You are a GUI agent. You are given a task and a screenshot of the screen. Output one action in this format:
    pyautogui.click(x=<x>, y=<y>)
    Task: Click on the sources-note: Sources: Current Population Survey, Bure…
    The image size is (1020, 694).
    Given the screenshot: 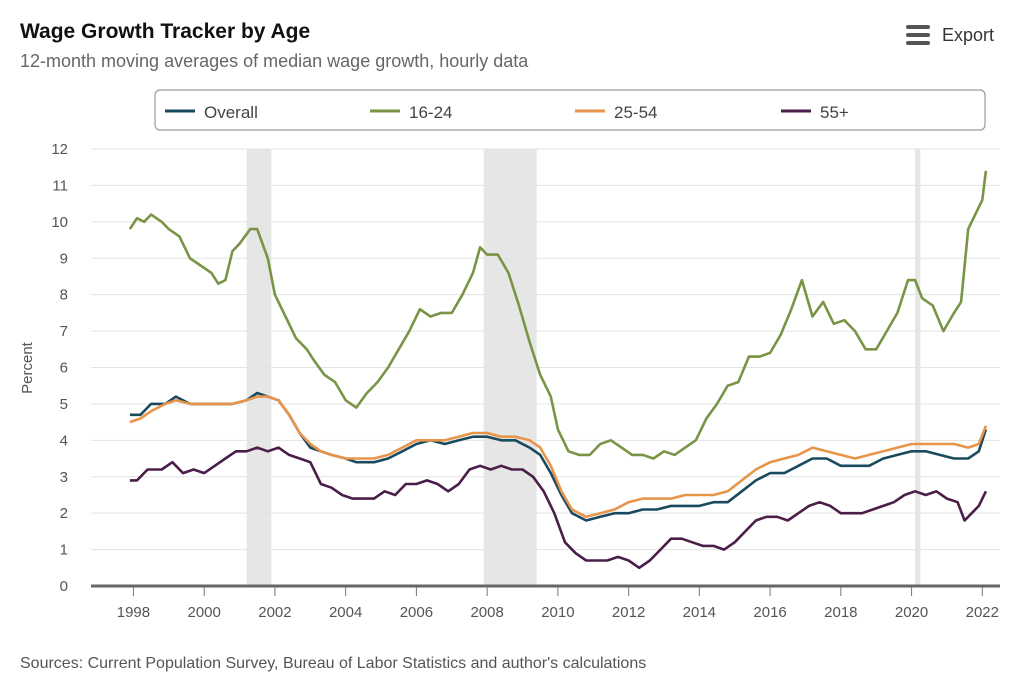 What is the action you would take?
    pyautogui.click(x=333, y=663)
    